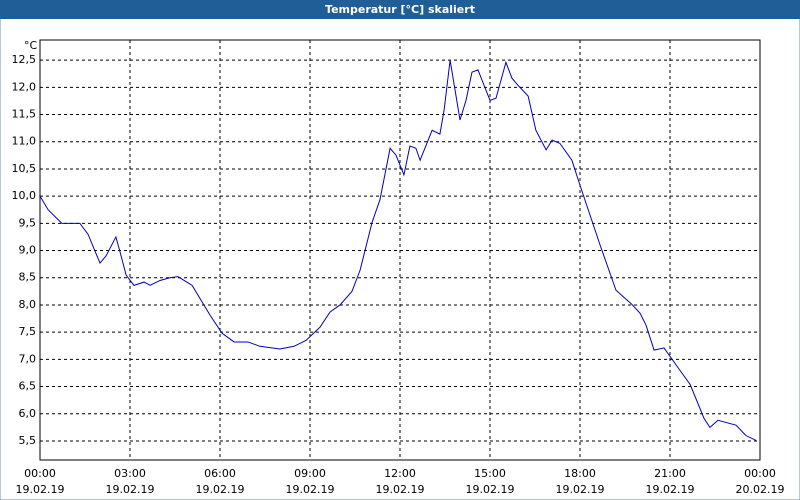 The width and height of the screenshot is (800, 500). Describe the element at coordinates (28, 386) in the screenshot. I see `y-tick-label: 6,5` at that location.